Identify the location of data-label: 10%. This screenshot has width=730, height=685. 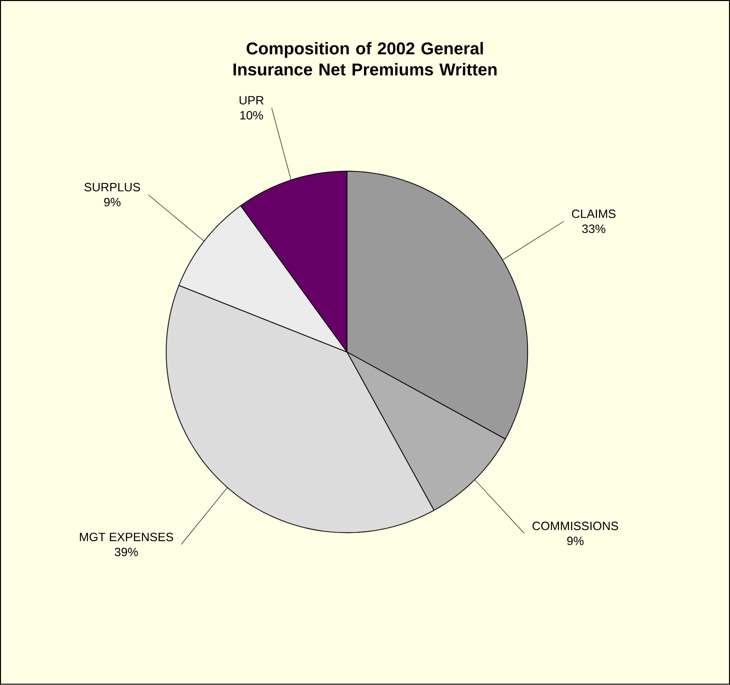
(251, 115).